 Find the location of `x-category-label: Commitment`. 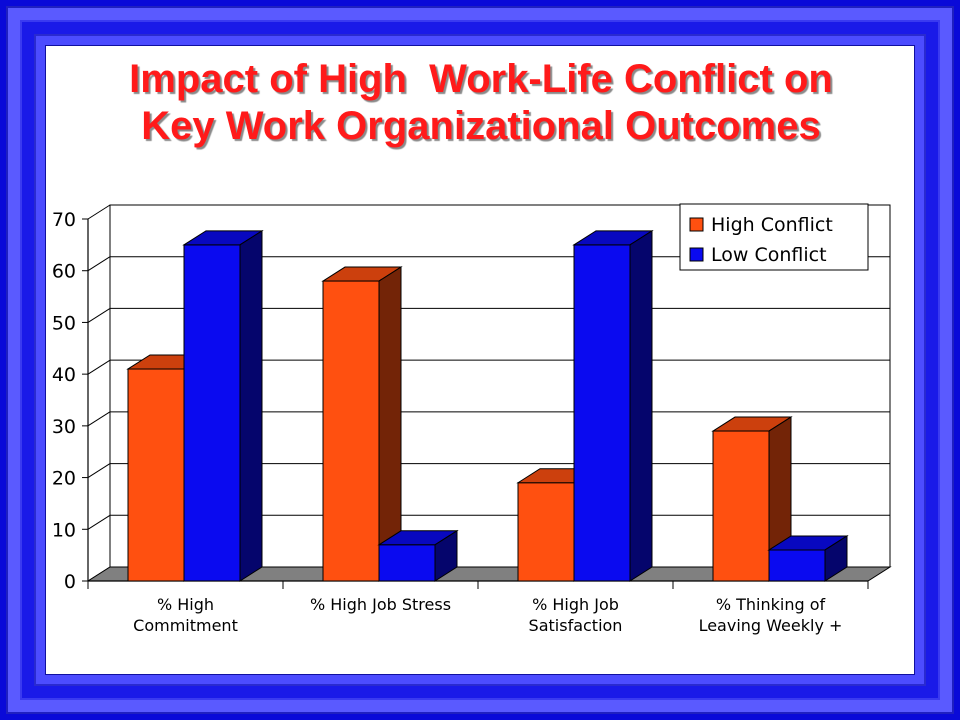

x-category-label: Commitment is located at coordinates (185, 625).